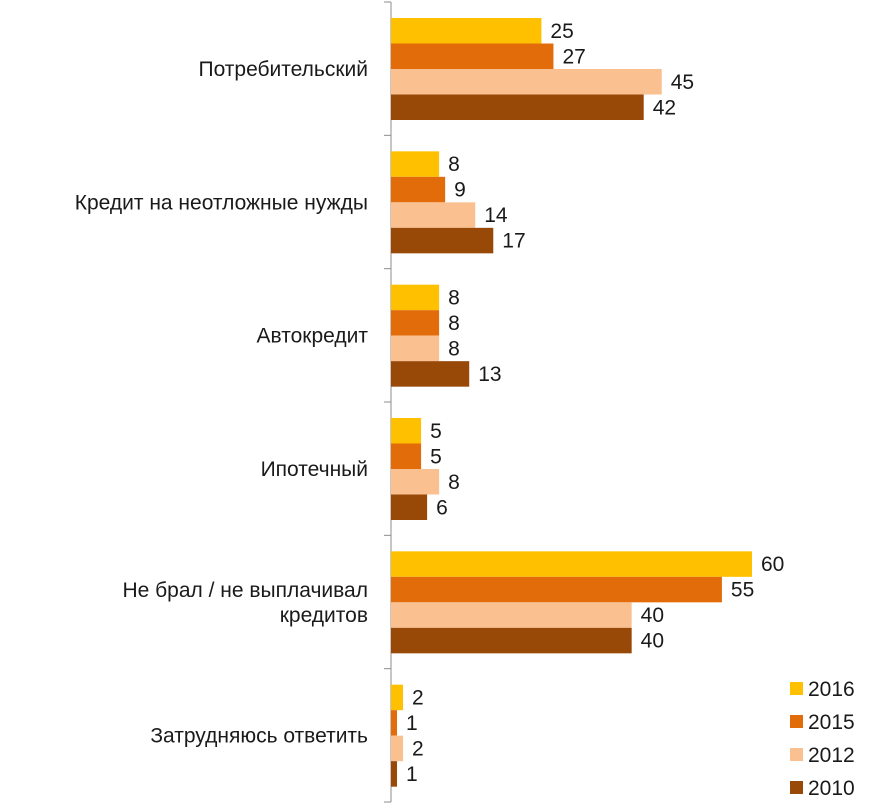  What do you see at coordinates (245, 590) in the screenshot?
I see `category-label-line: Не брал / не выплачивал` at bounding box center [245, 590].